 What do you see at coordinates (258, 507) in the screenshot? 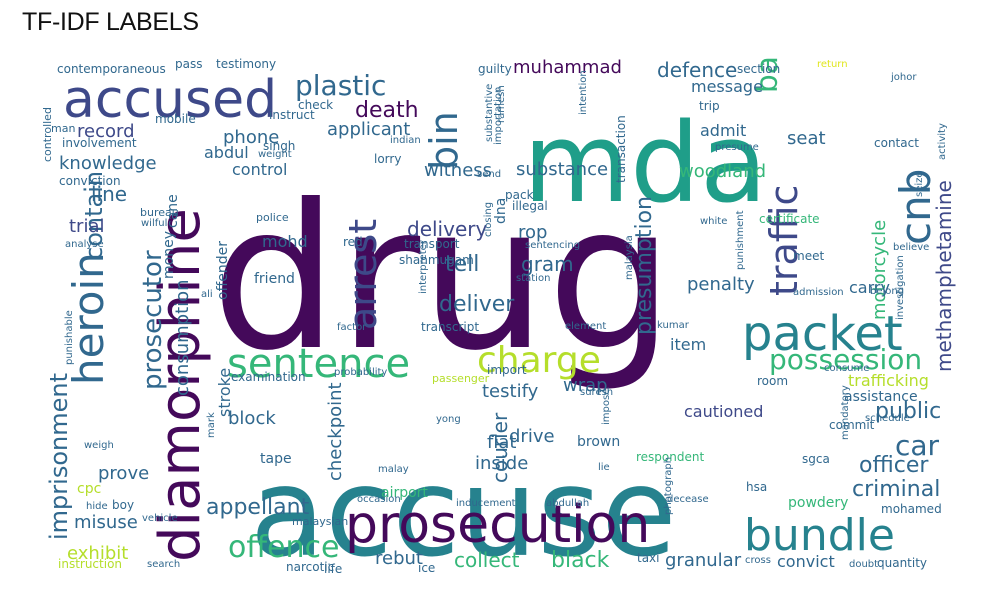
I see `word-appellant: appellant` at bounding box center [258, 507].